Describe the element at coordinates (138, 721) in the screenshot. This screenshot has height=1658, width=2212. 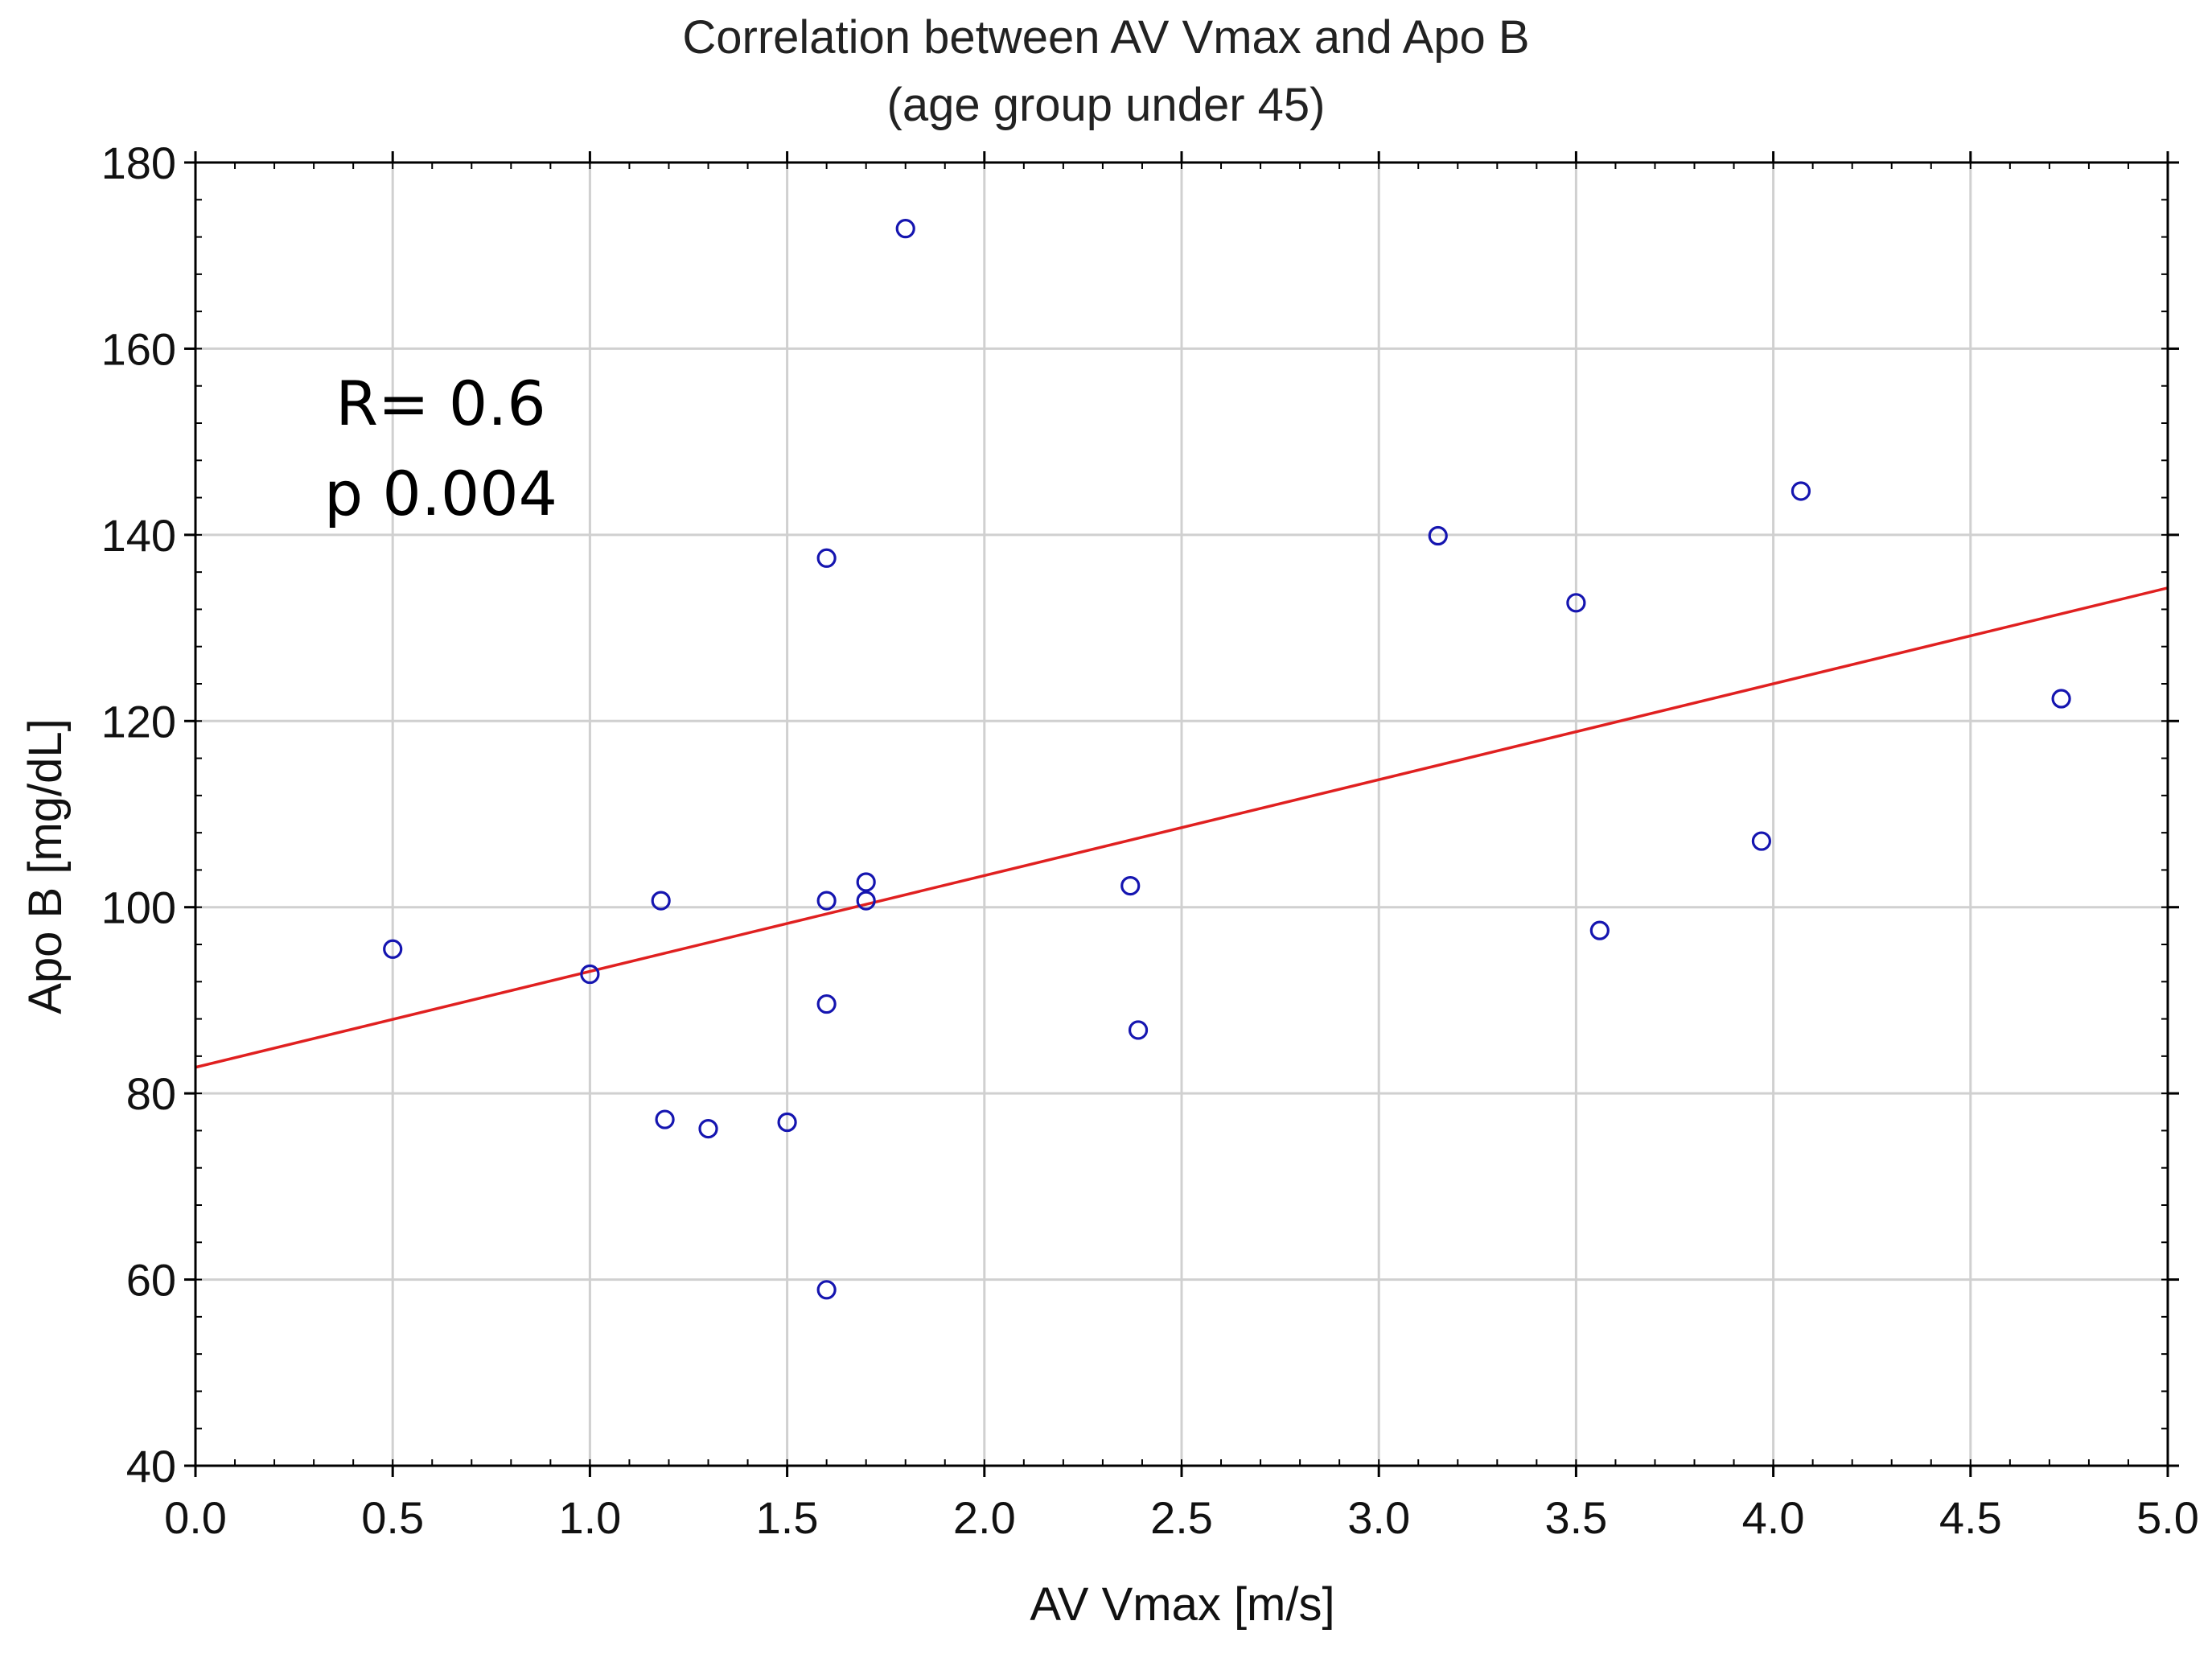
I see `y-tick-label: 120` at that location.